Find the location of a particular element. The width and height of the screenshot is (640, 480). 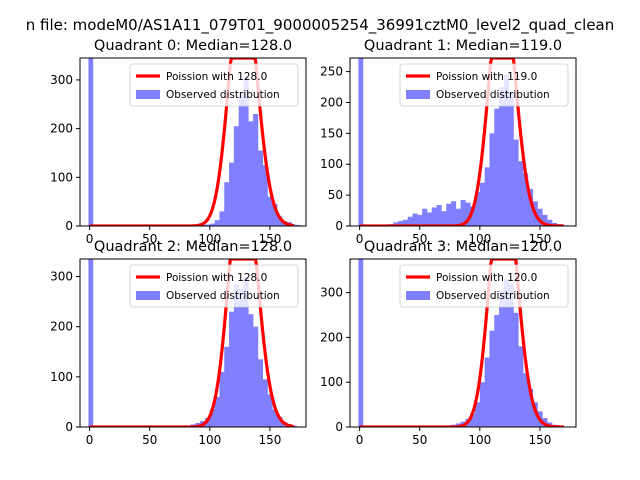

legend-fit-label: Poission with 120.0 is located at coordinates (486, 278).